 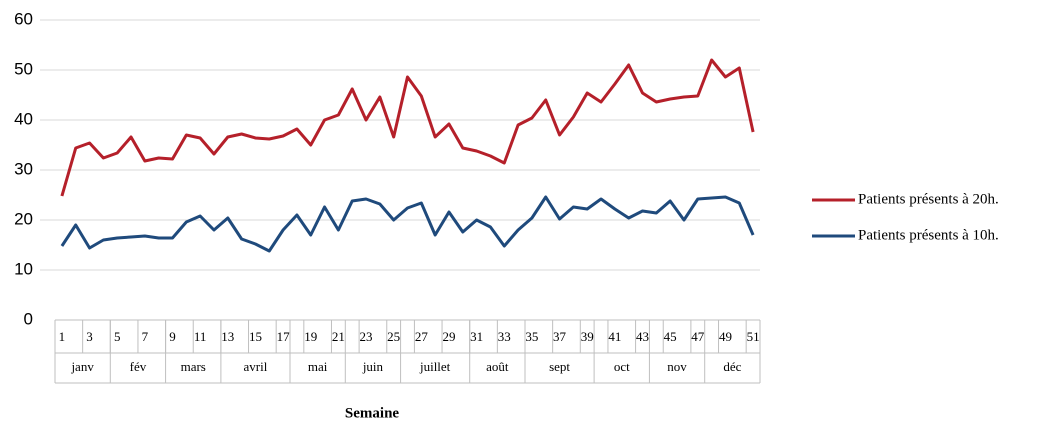 What do you see at coordinates (435, 366) in the screenshot?
I see `month-label: juillet` at bounding box center [435, 366].